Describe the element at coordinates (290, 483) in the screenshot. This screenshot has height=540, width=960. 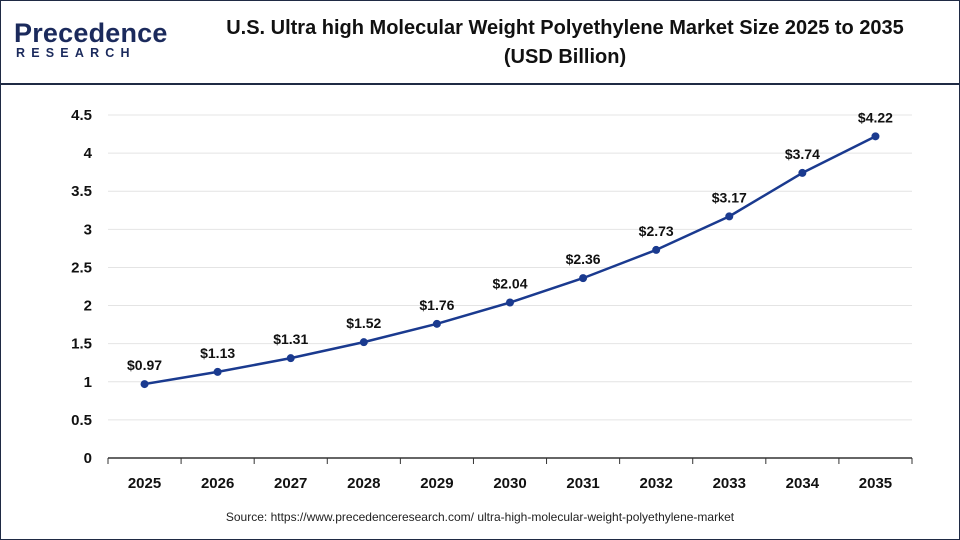
I see `x-tick-label: 2027` at that location.